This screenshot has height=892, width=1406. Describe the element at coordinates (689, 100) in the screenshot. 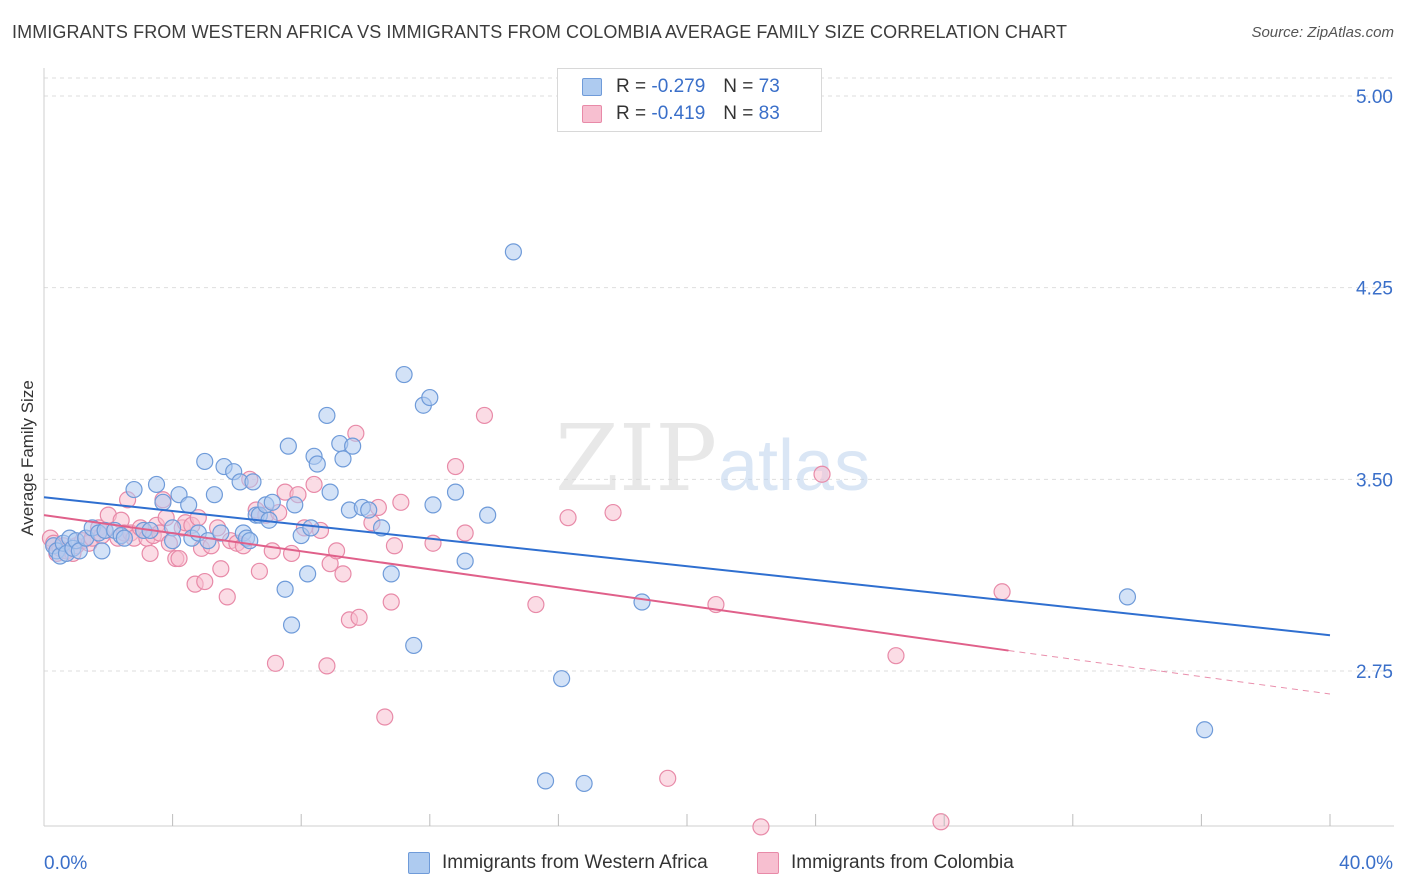

I see `stats-legend: R = -0.279 N = 73 R = -0.419 N = 83` at that location.